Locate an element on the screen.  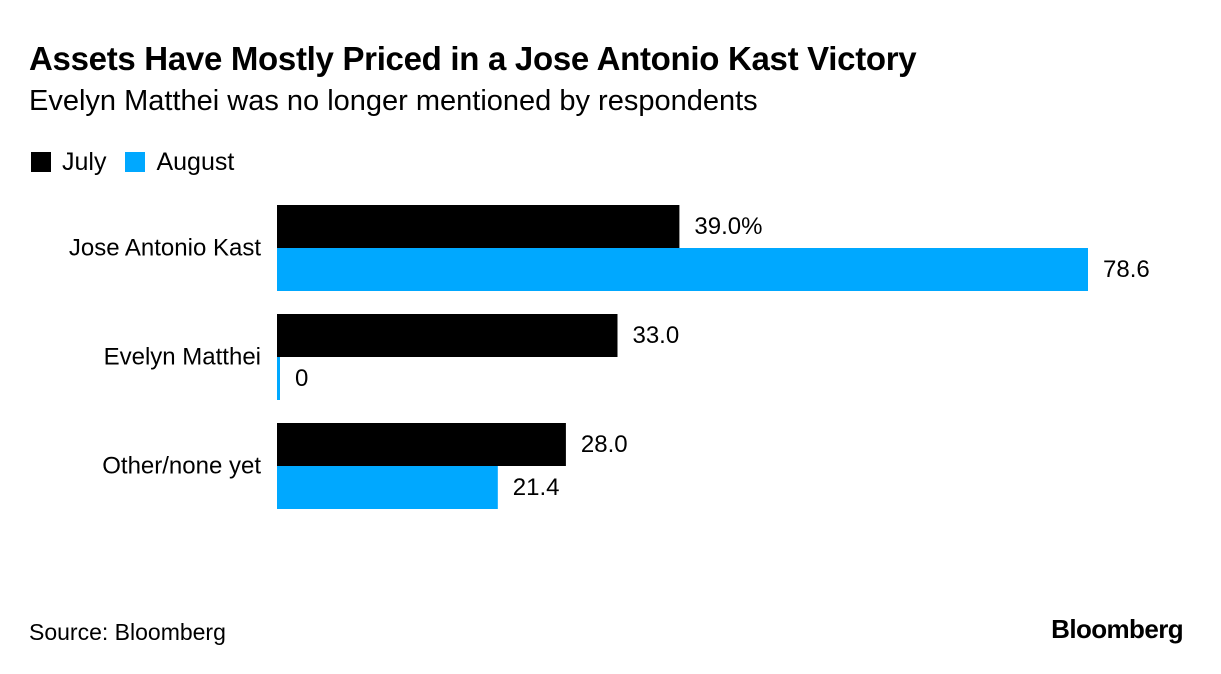
value-label-july-evelyn-matthei: 33.0 is located at coordinates (655, 335).